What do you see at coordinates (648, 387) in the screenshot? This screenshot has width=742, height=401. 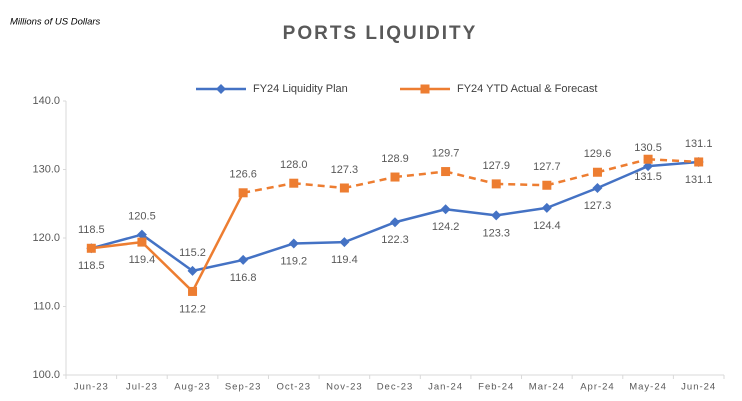 I see `x-tick-label: May-24` at bounding box center [648, 387].